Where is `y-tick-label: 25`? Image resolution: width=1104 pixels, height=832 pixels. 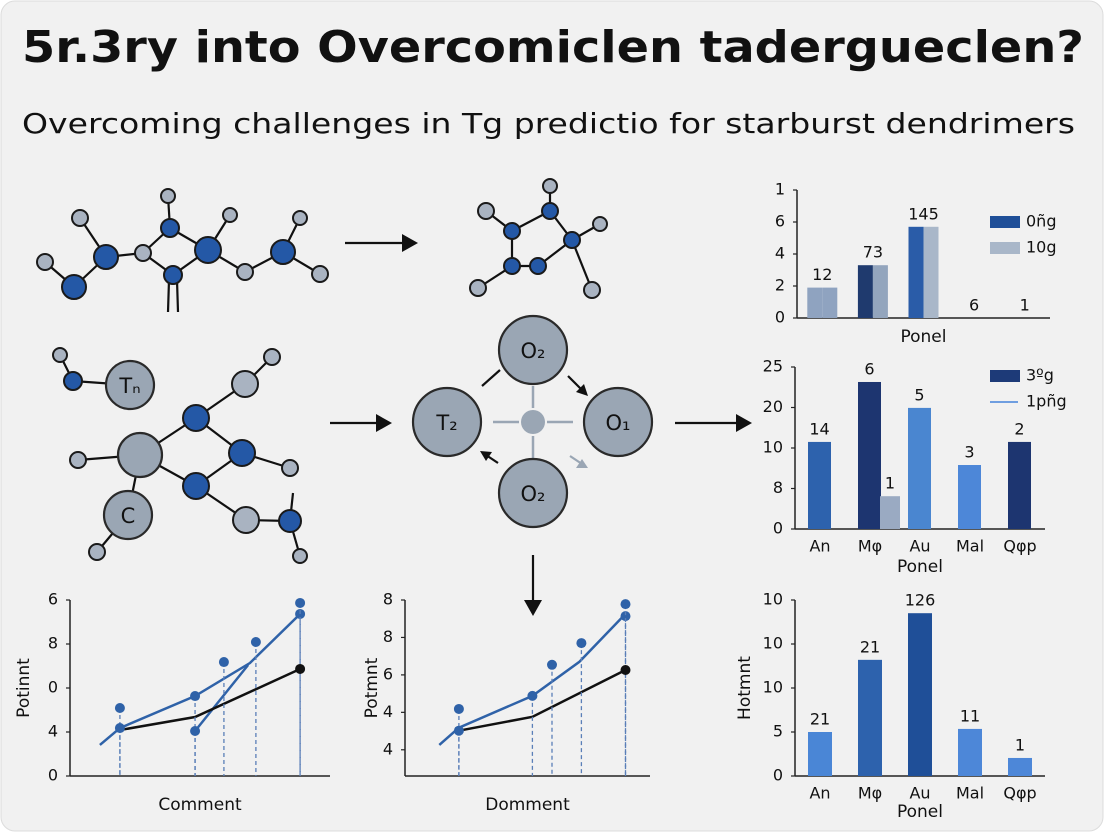
y-tick-label: 25 is located at coordinates (773, 366).